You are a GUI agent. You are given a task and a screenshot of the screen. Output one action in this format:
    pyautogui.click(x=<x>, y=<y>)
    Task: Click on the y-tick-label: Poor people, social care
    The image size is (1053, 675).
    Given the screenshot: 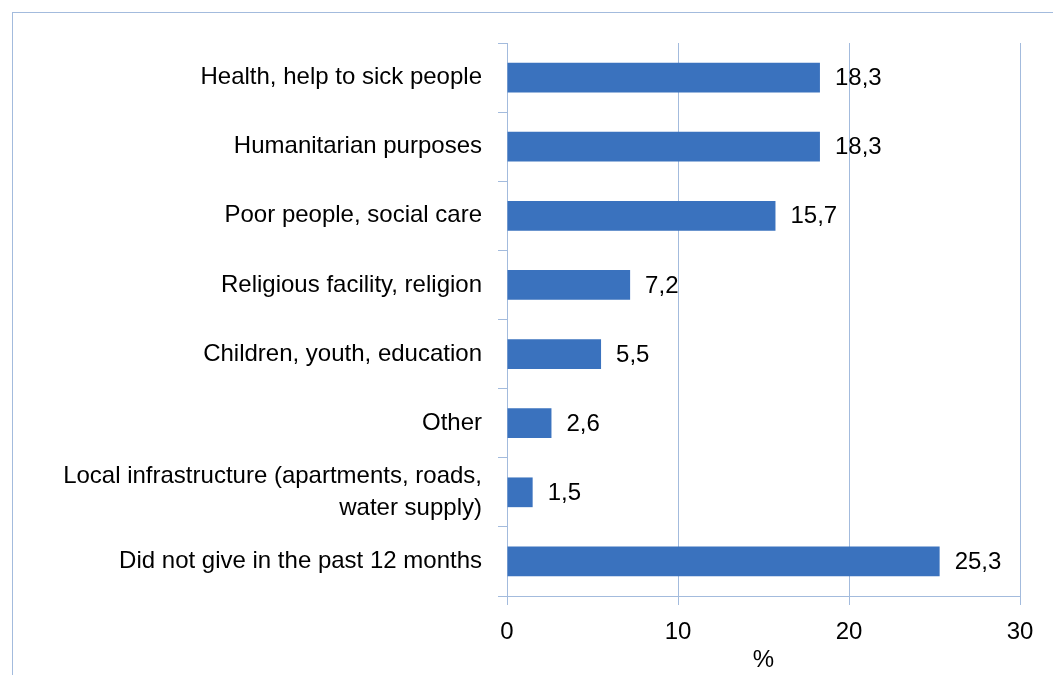 What is the action you would take?
    pyautogui.click(x=353, y=214)
    